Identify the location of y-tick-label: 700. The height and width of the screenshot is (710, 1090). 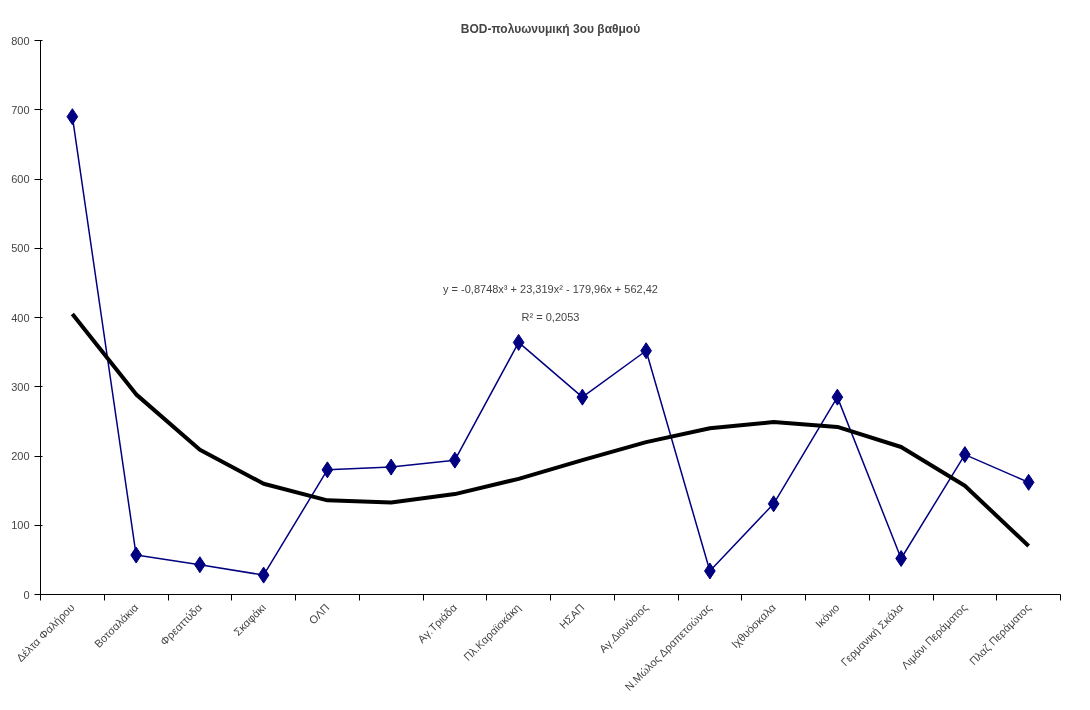
(20, 109).